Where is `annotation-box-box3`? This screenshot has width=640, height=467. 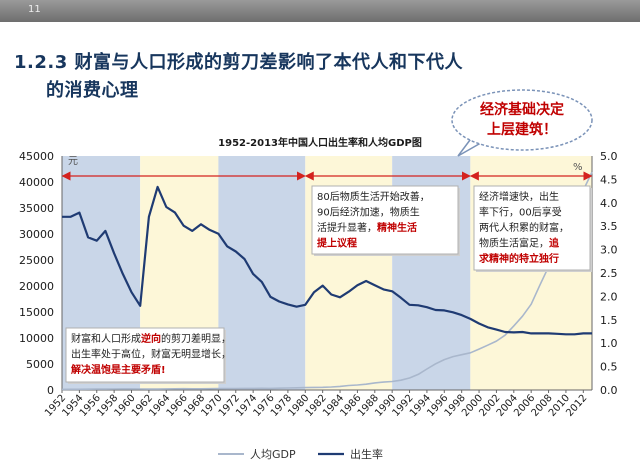
annotation-box-box3 is located at coordinates (532, 228).